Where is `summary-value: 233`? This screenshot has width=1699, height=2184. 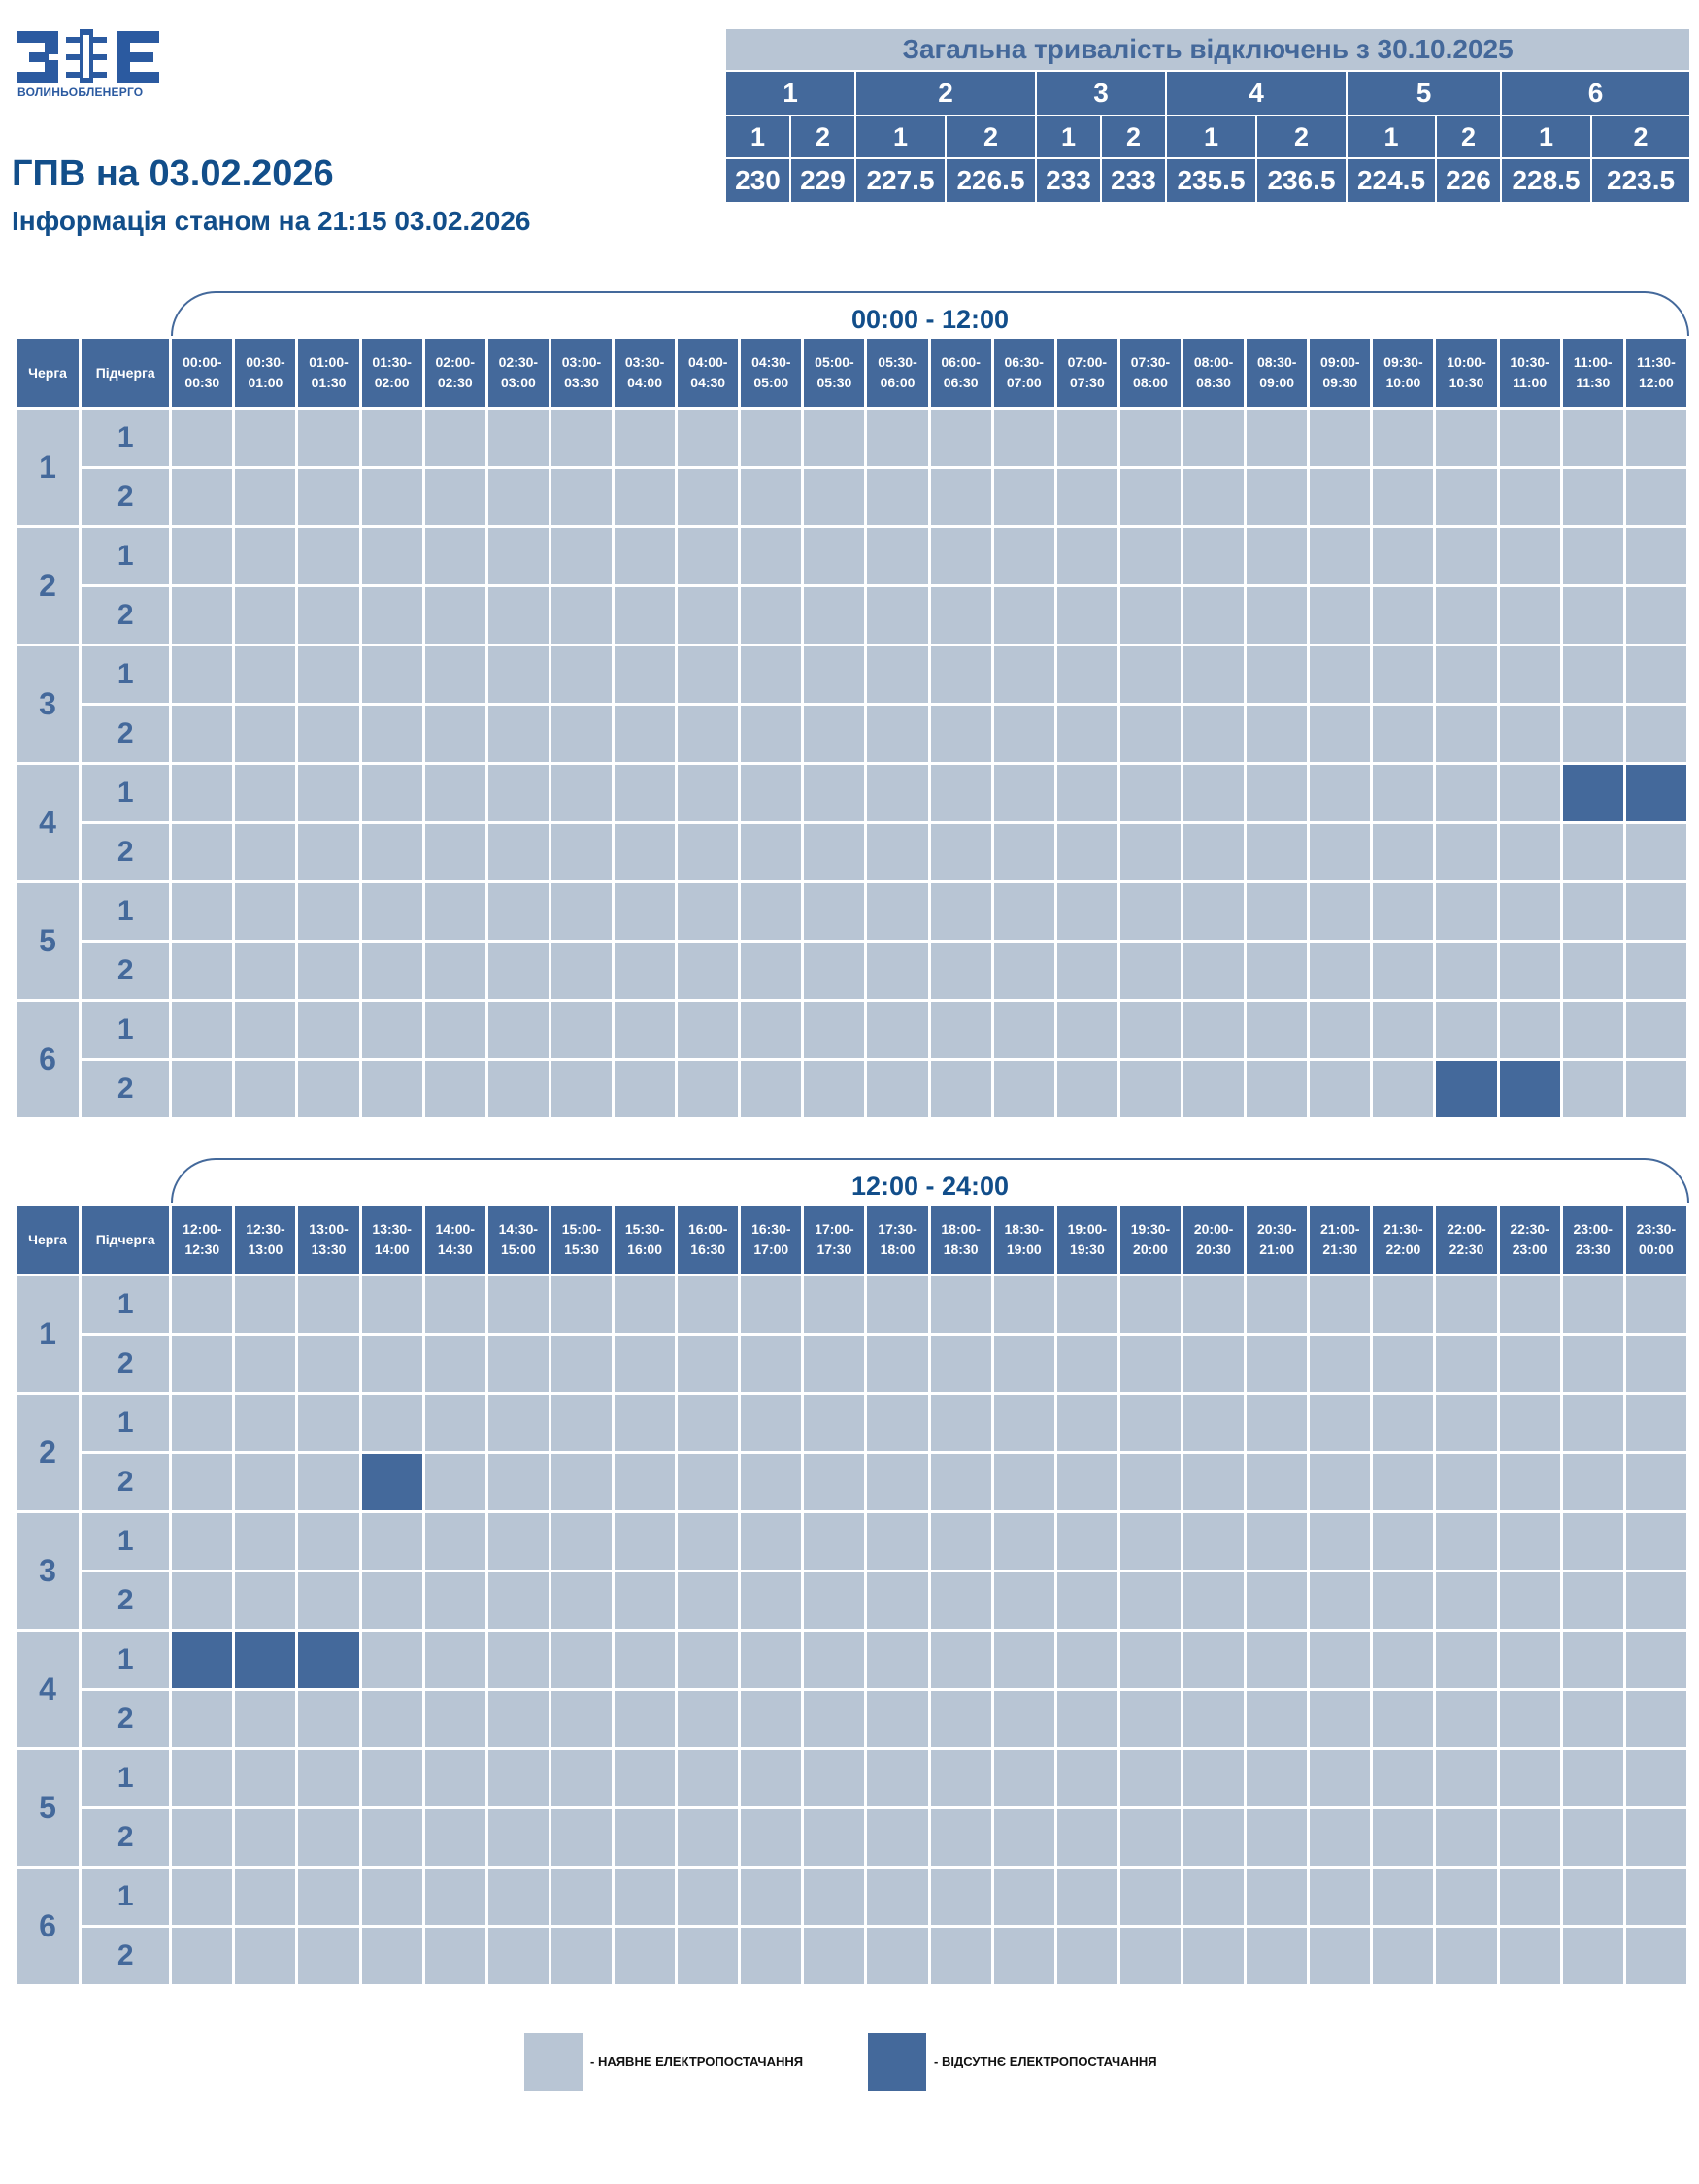 summary-value: 233 is located at coordinates (1133, 180).